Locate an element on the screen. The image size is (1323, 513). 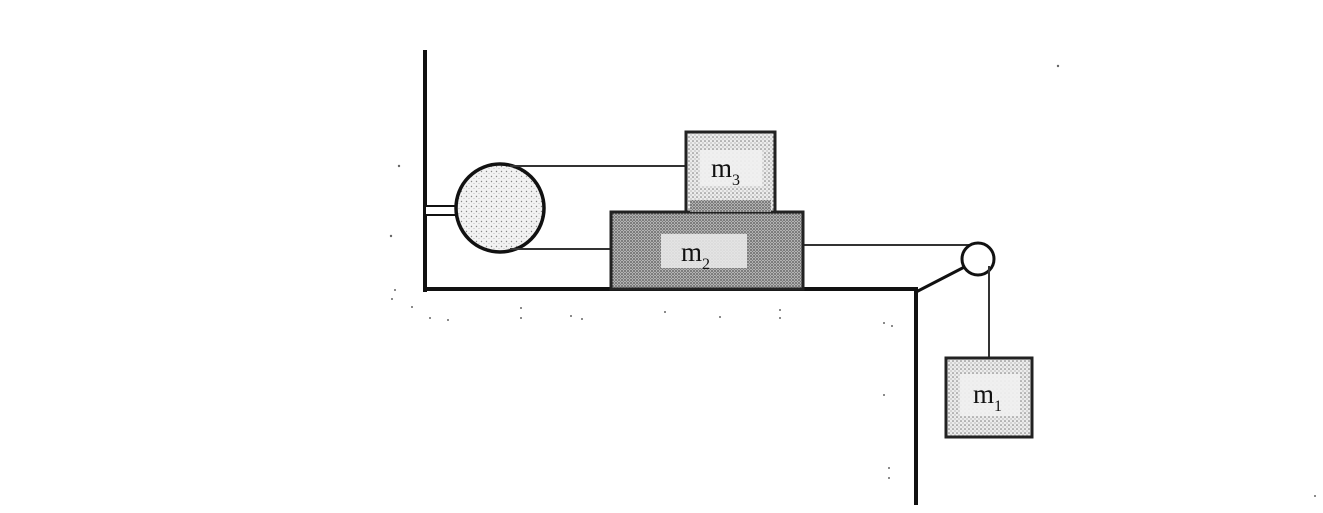
block-m3: m3 is located at coordinates (730, 172).